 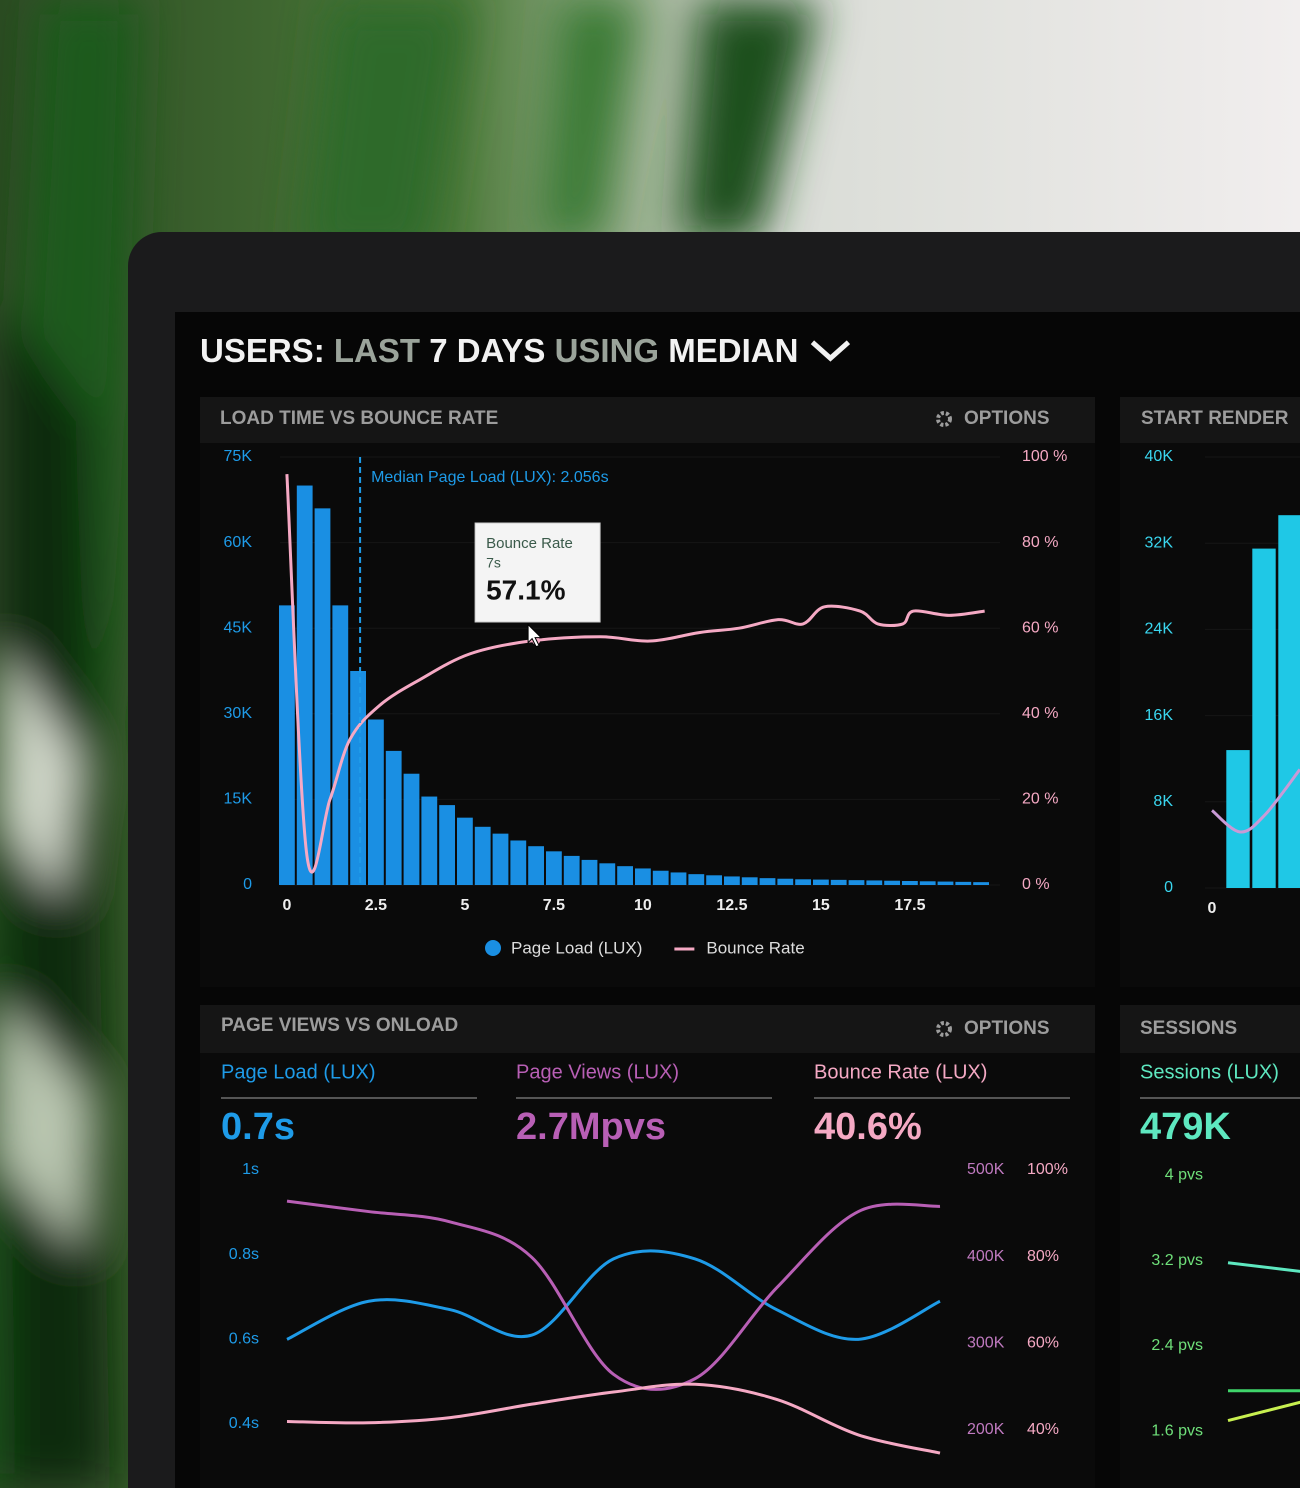 What do you see at coordinates (1043, 1256) in the screenshot?
I see `y3-tick-label: 80%` at bounding box center [1043, 1256].